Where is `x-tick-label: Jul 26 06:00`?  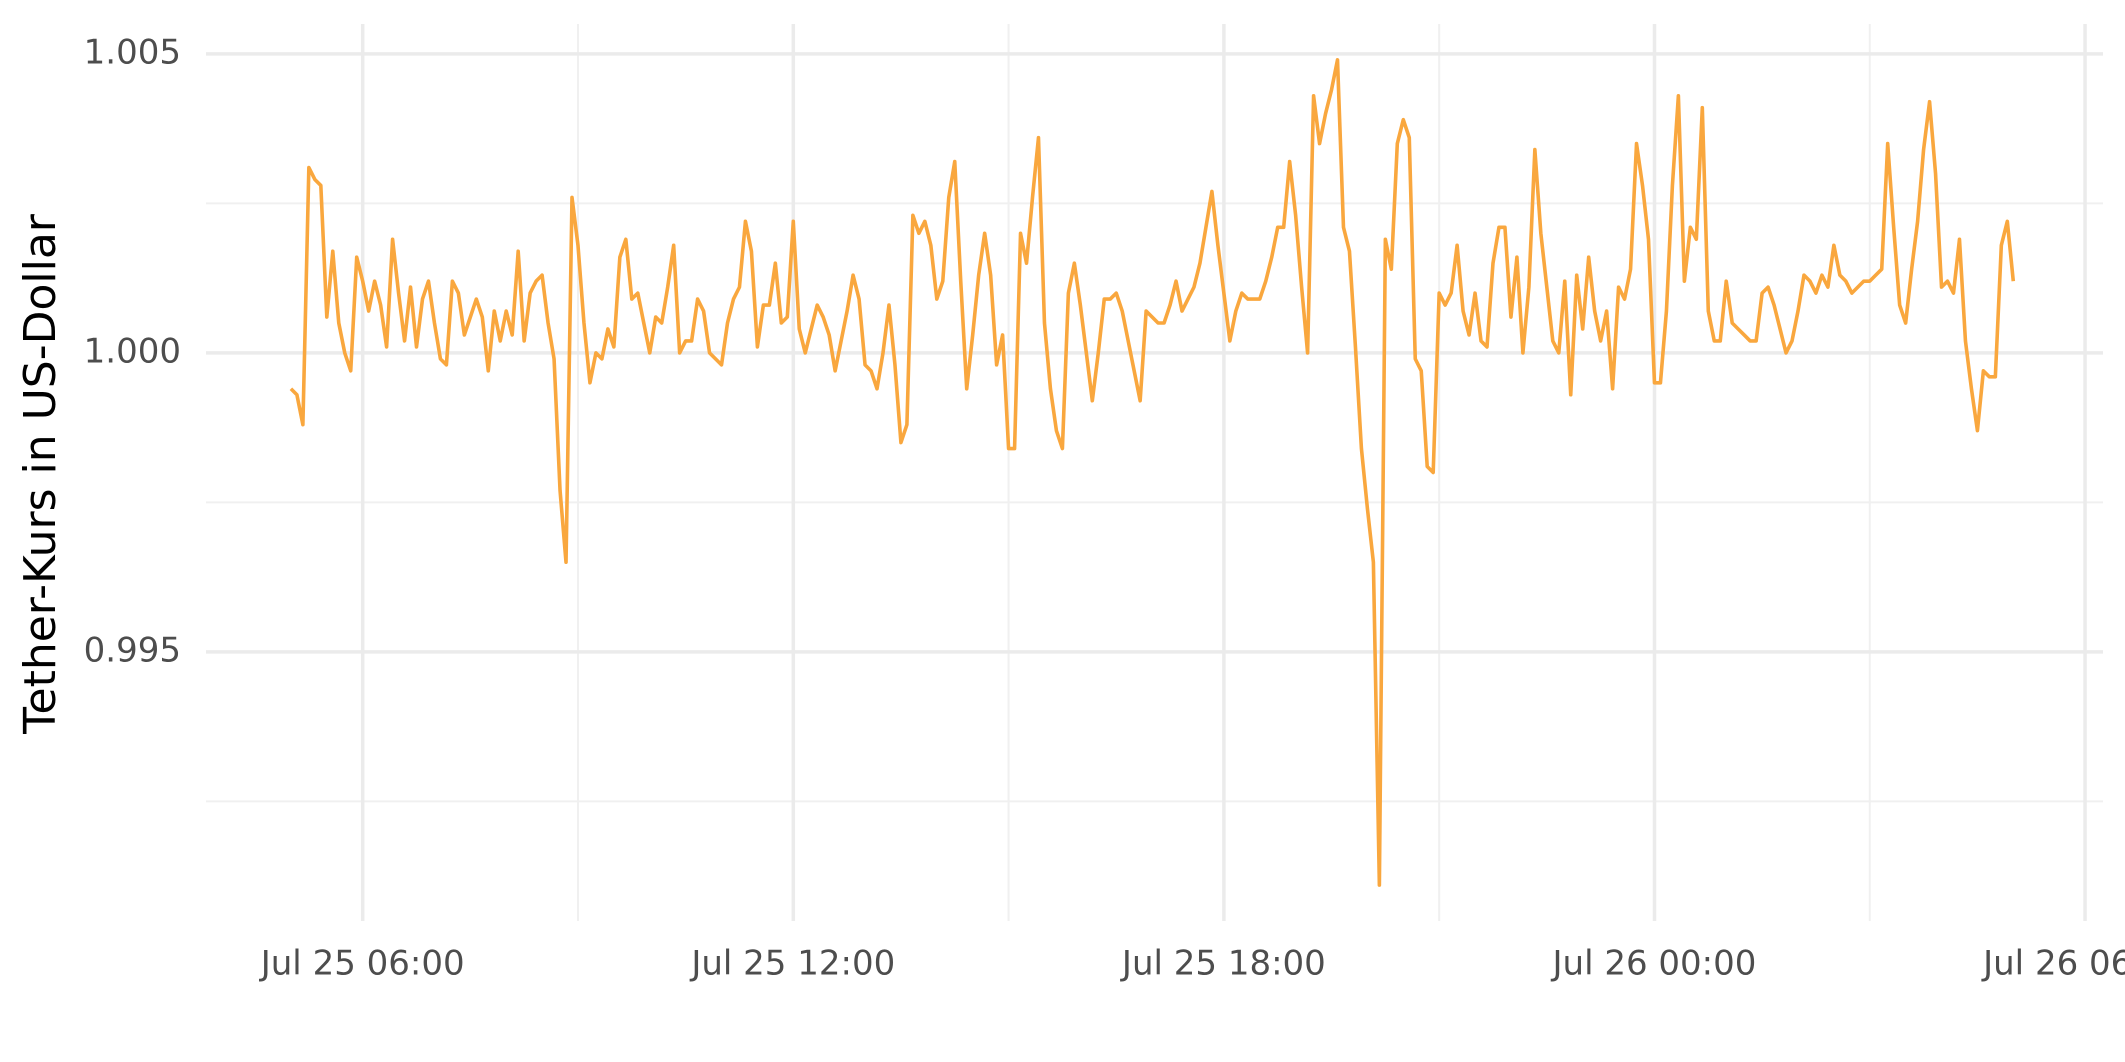 x-tick-label: Jul 26 06:00 is located at coordinates (2053, 964).